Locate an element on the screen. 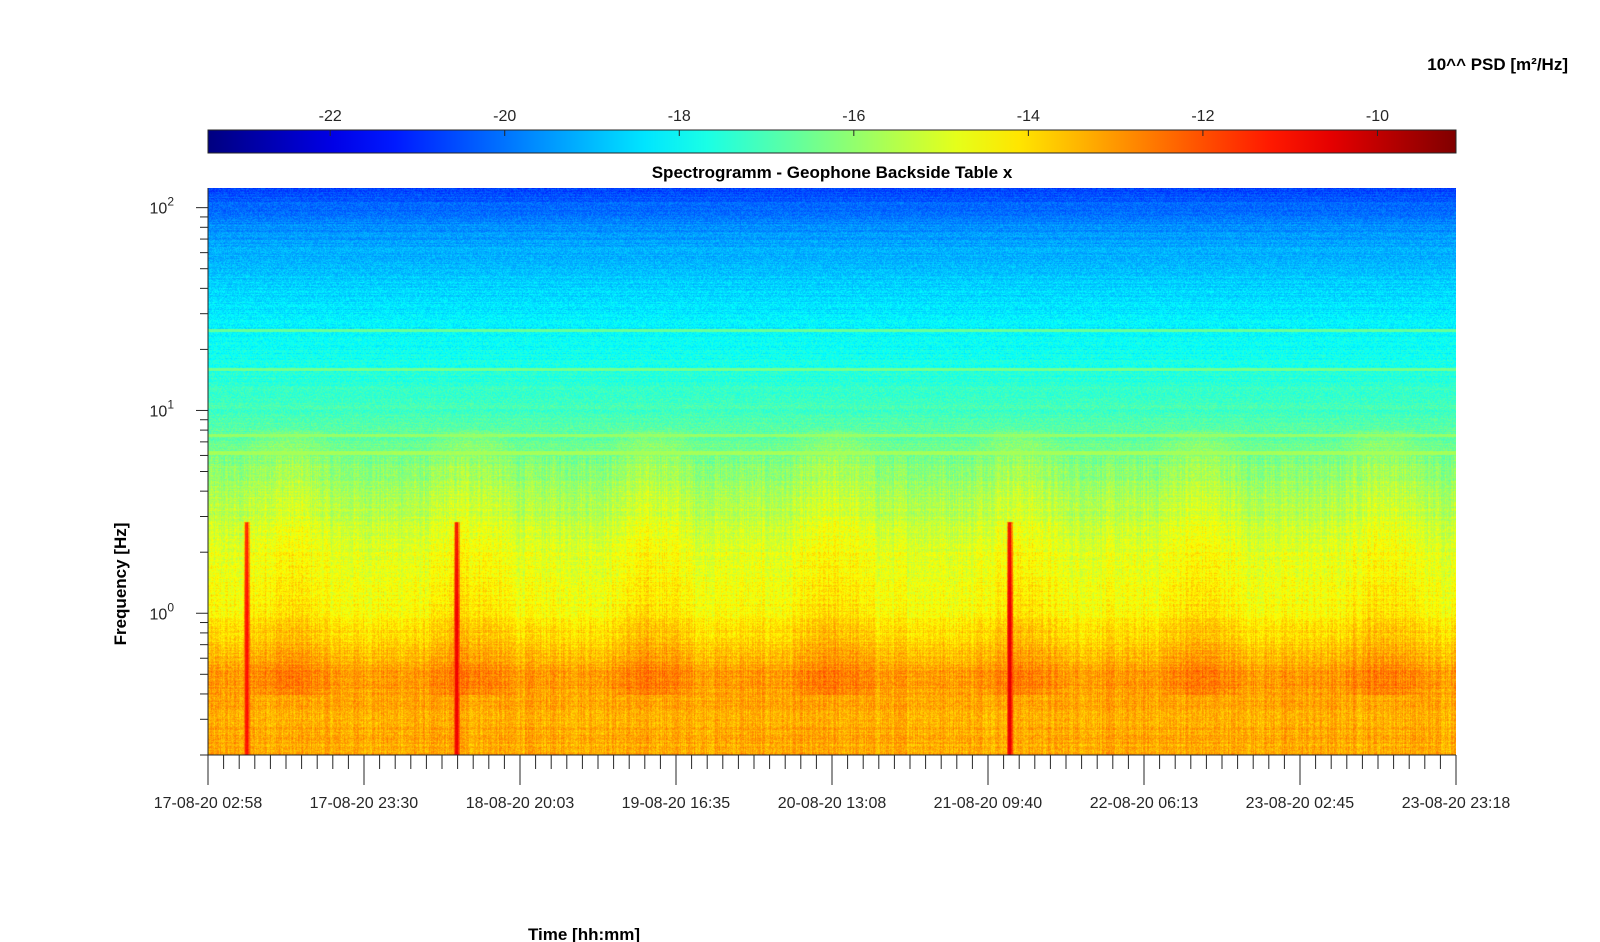 Image resolution: width=1600 pixels, height=942 pixels. x-tick-label: 17-08-20 02:58 is located at coordinates (208, 803).